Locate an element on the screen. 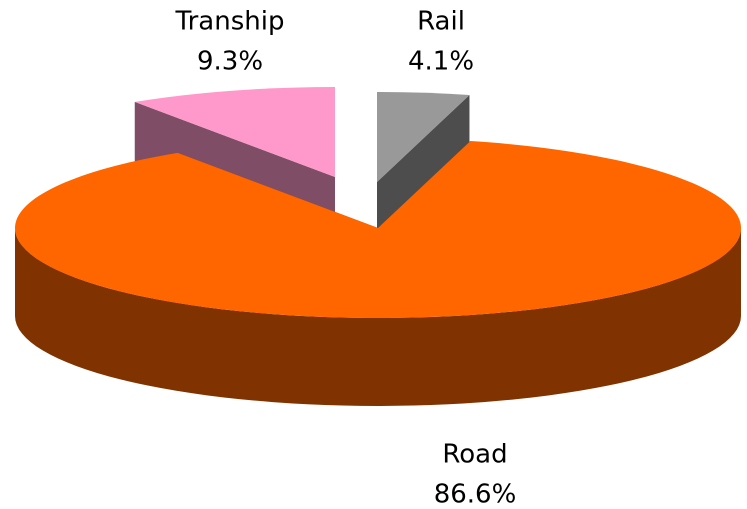 The image size is (747, 509). slice-value-label: 9.3% is located at coordinates (230, 62).